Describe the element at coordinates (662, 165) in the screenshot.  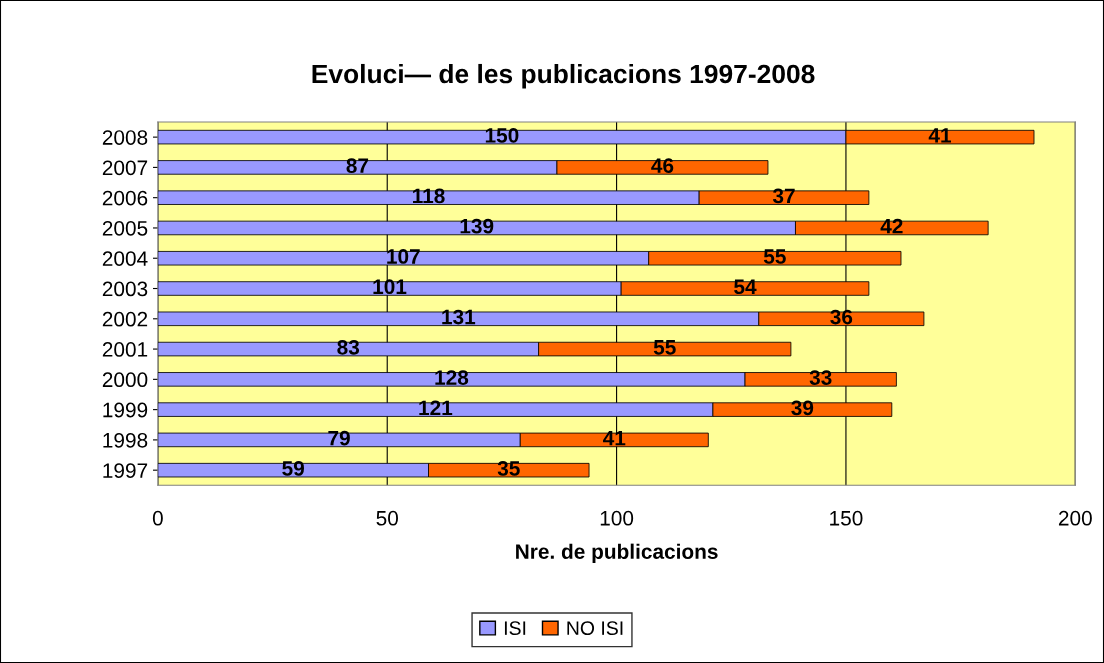
I see `data-label: 46` at that location.